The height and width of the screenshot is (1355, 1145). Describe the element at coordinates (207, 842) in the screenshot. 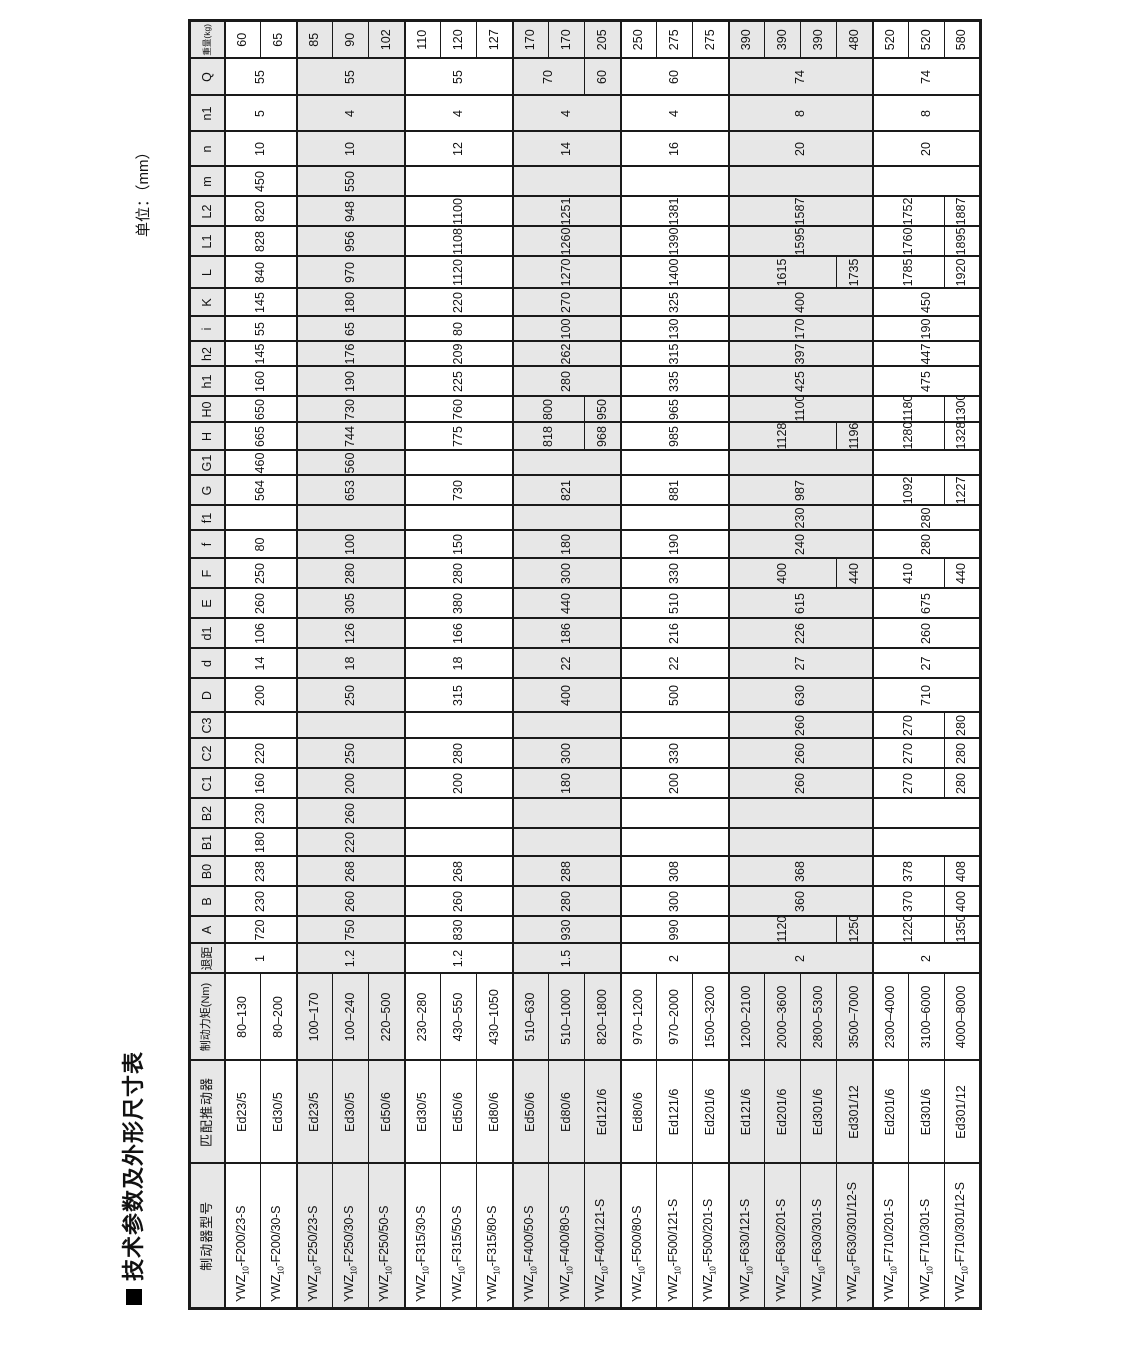

I see `column-header-B1: B1` at that location.